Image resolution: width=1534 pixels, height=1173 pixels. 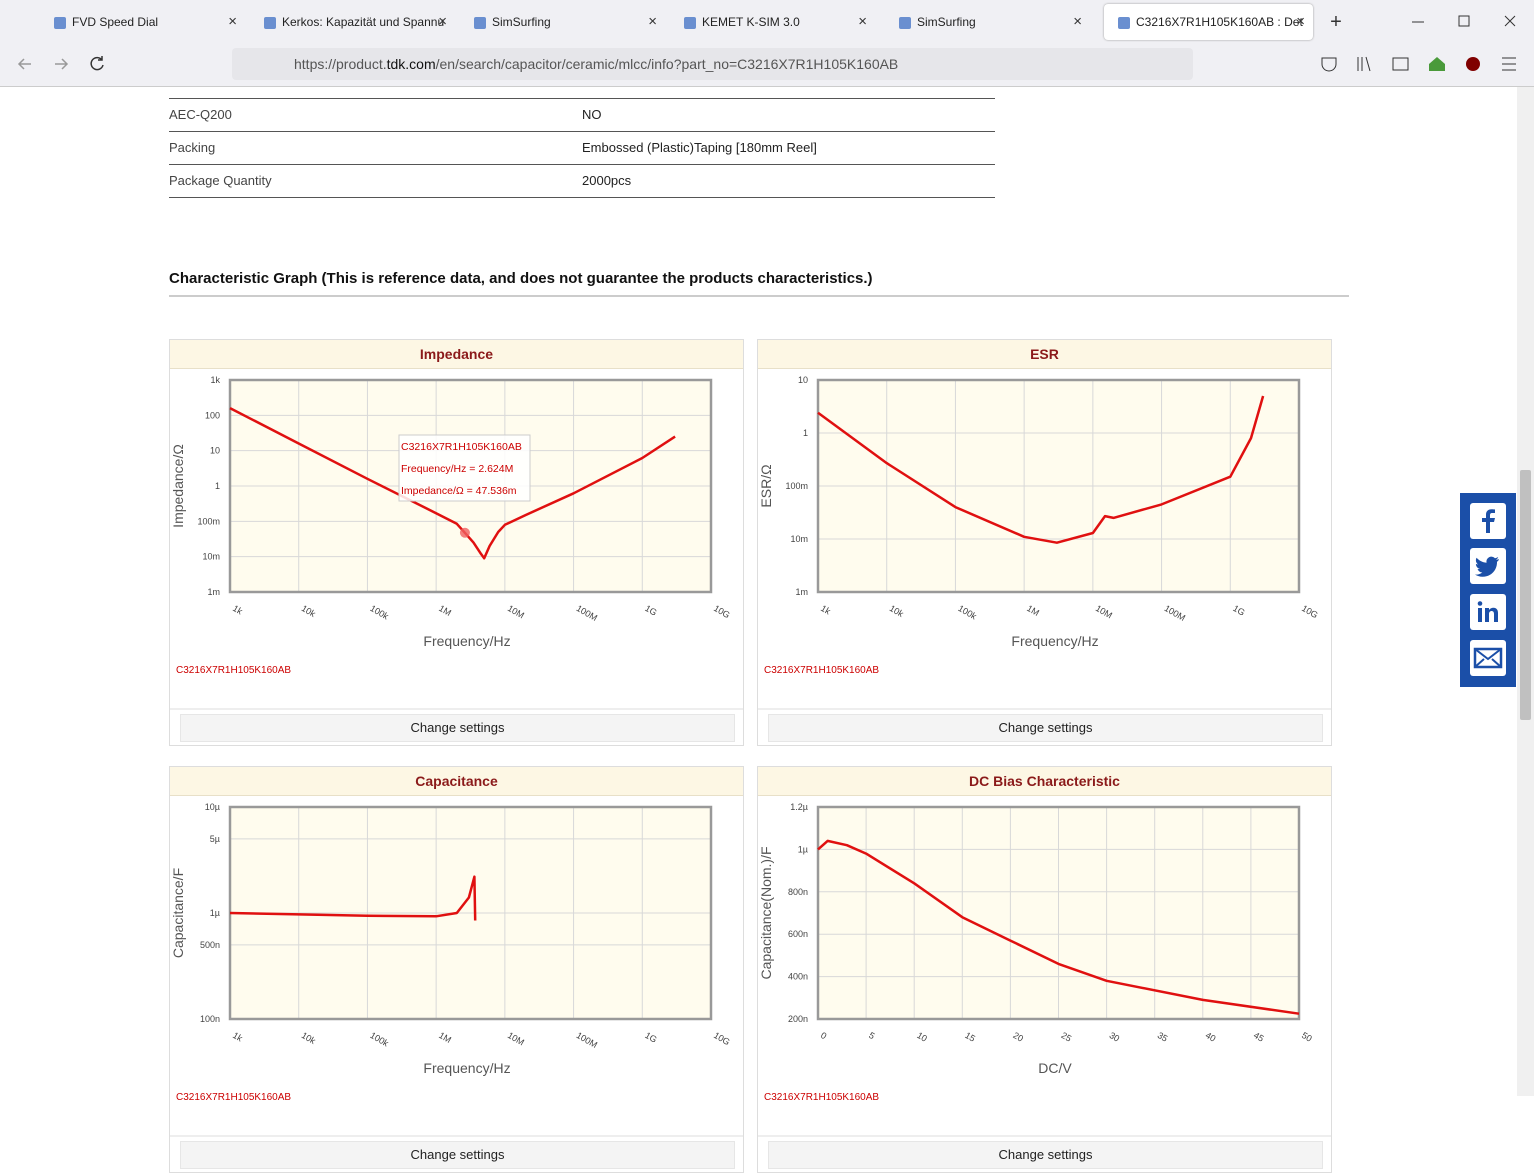 I want to click on home, so click(x=1437, y=64).